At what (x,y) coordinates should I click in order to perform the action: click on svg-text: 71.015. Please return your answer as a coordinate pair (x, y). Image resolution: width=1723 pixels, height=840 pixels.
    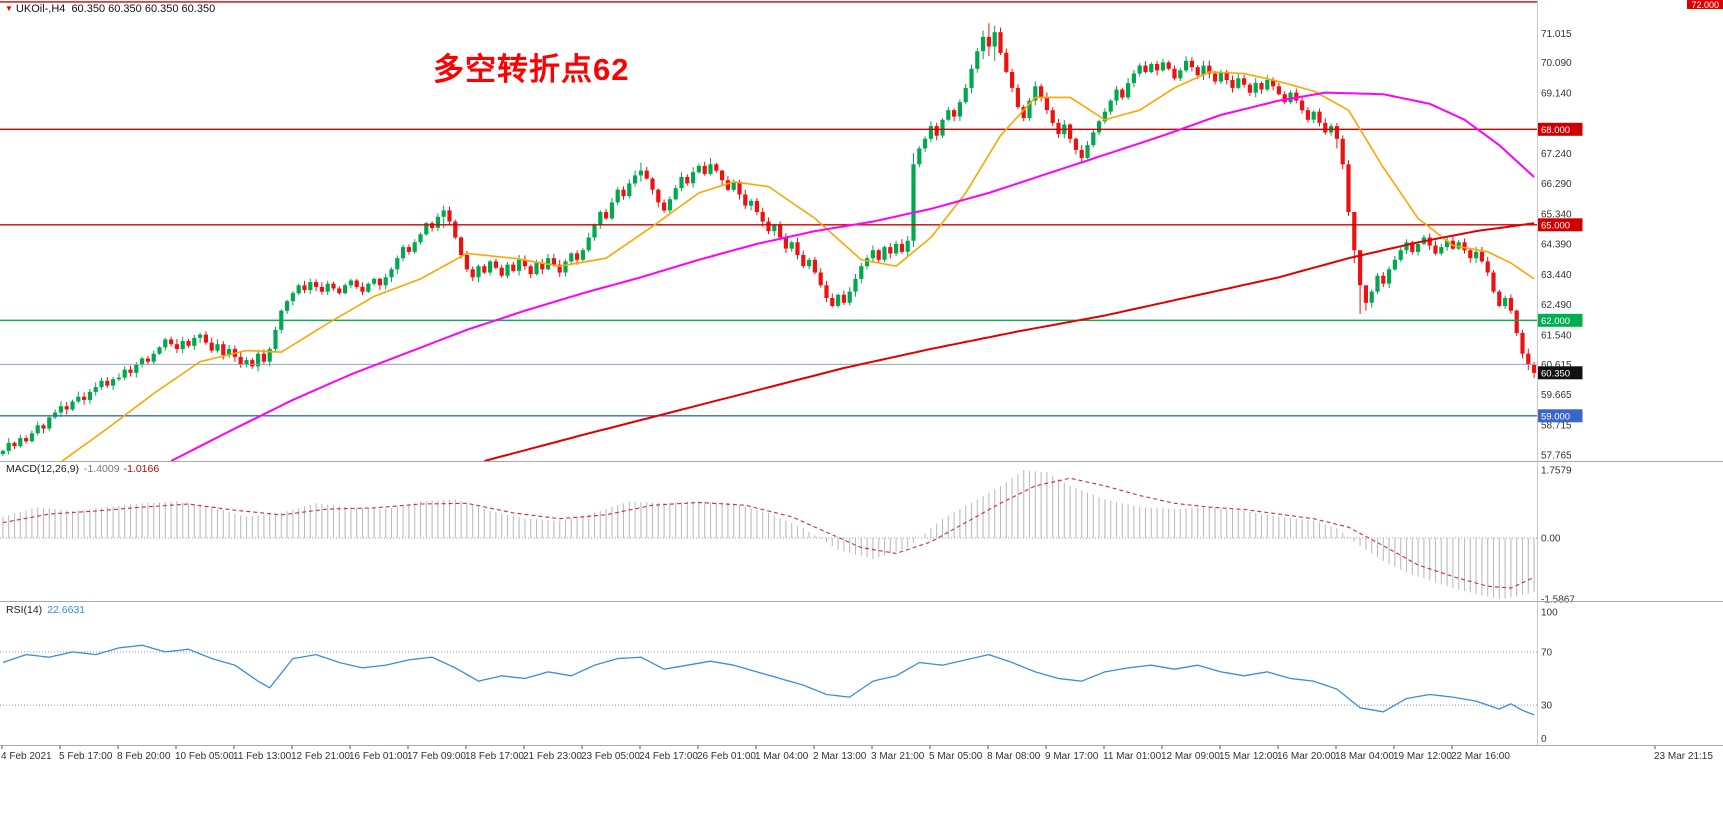
    Looking at the image, I should click on (1556, 34).